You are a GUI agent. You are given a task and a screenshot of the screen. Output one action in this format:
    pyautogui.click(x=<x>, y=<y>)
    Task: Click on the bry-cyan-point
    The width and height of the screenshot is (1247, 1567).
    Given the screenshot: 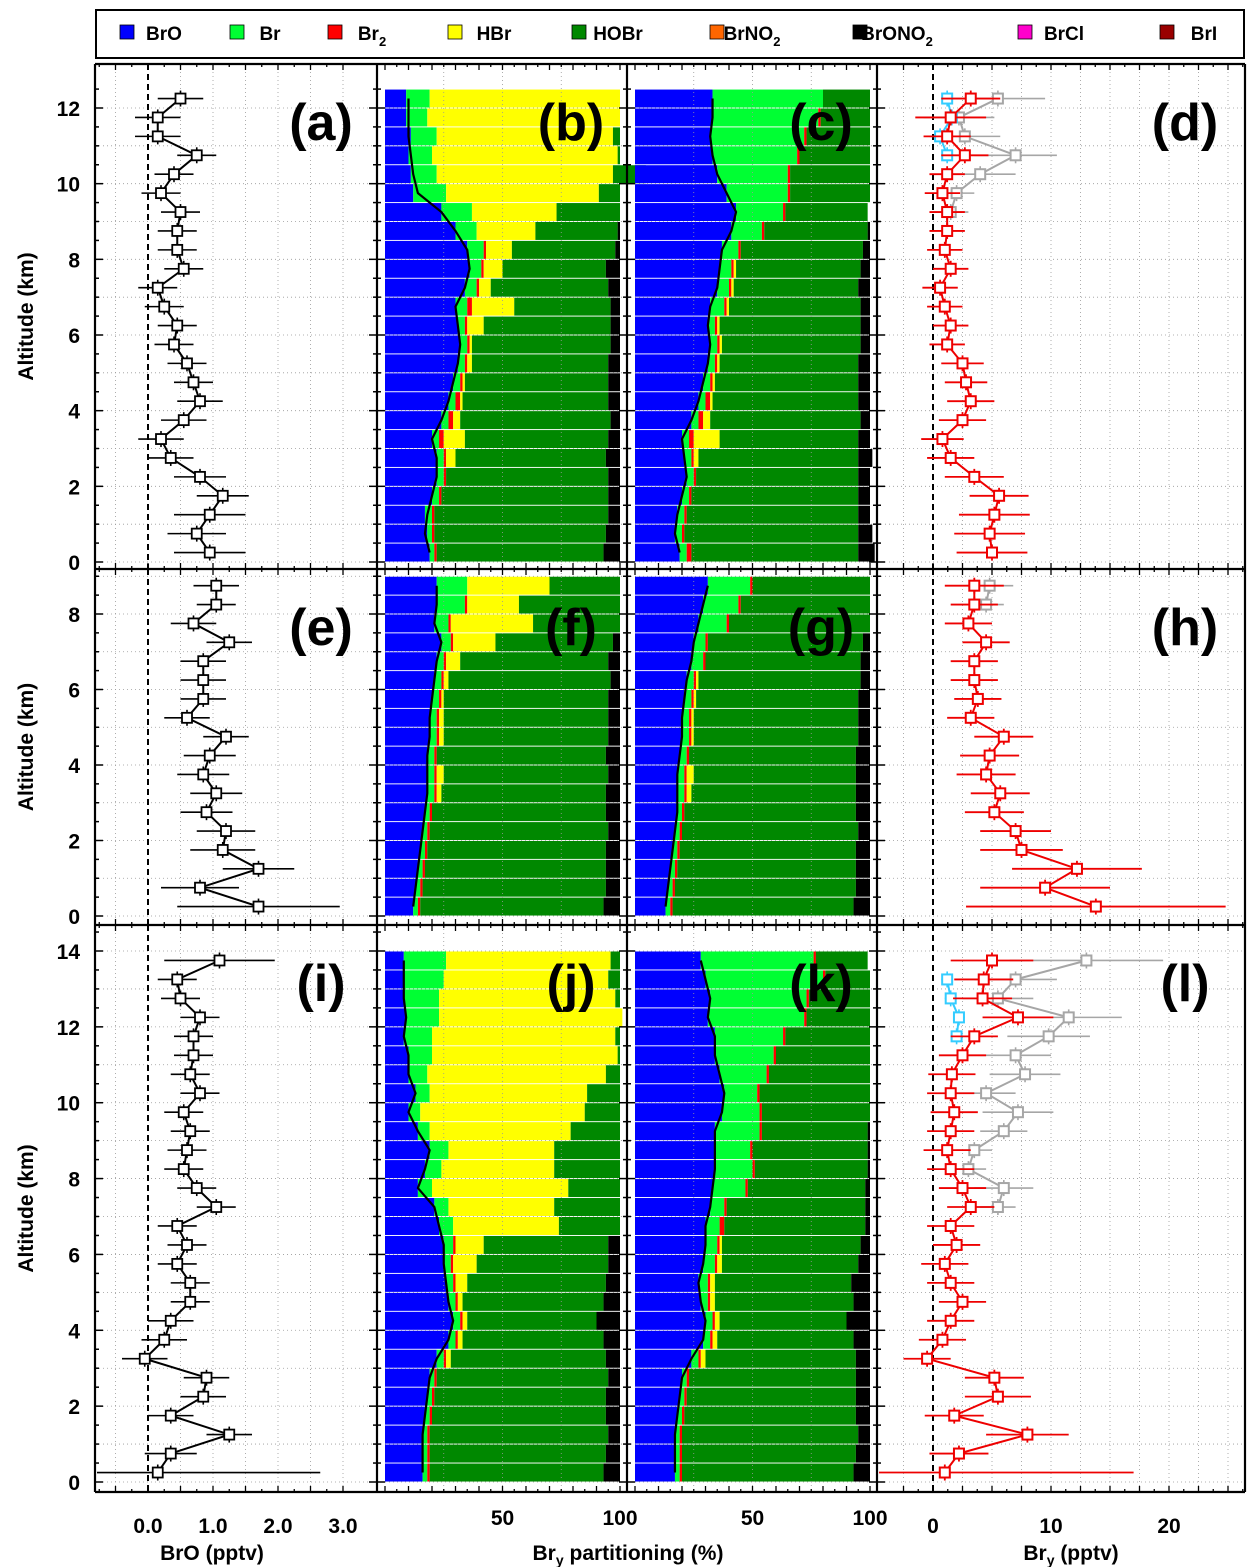 What is the action you would take?
    pyautogui.click(x=947, y=979)
    